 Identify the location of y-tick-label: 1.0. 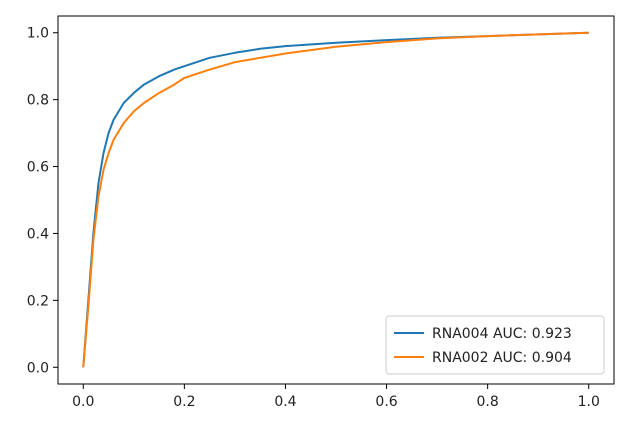
(38, 34).